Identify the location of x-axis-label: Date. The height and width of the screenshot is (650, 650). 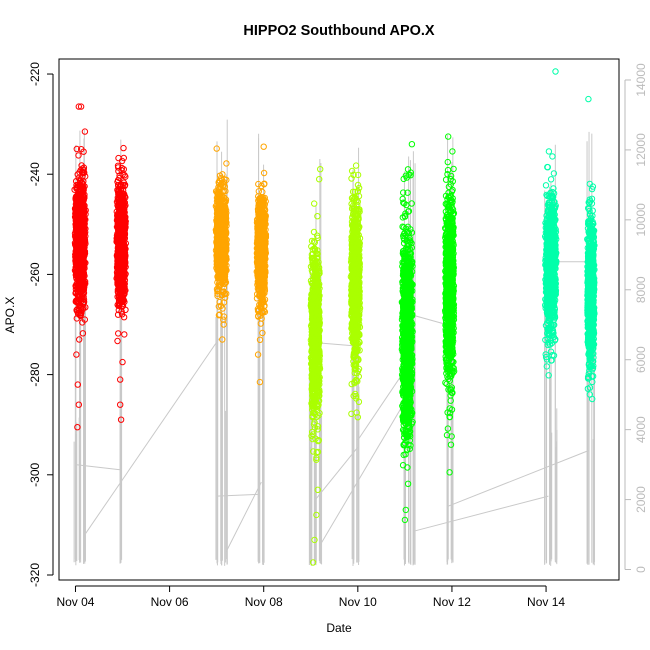
(339, 628).